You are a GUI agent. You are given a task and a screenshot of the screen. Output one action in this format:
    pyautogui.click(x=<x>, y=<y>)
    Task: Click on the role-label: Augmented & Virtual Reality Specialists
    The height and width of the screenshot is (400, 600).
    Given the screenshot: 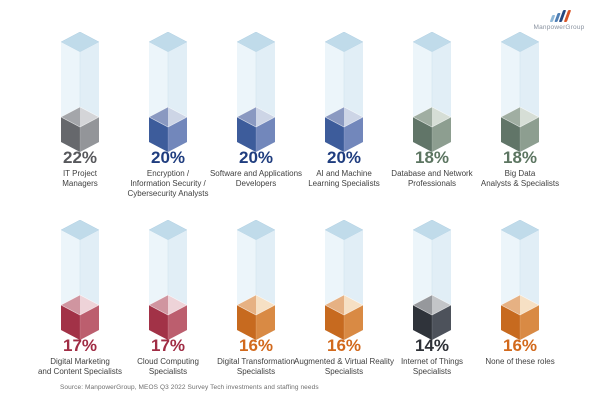 What is the action you would take?
    pyautogui.click(x=344, y=366)
    